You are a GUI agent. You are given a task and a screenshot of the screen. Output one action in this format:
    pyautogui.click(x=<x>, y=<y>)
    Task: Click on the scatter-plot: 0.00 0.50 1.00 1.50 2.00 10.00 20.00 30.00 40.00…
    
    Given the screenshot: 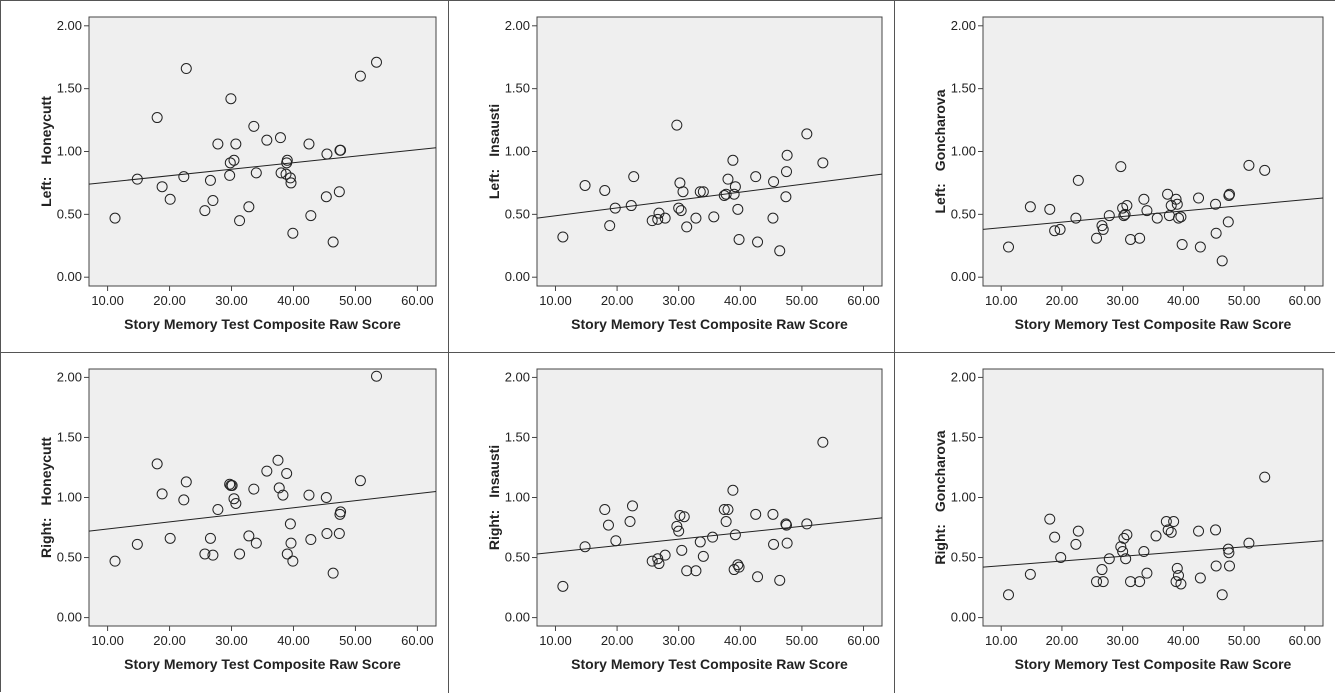 What is the action you would take?
    pyautogui.click(x=1128, y=520)
    